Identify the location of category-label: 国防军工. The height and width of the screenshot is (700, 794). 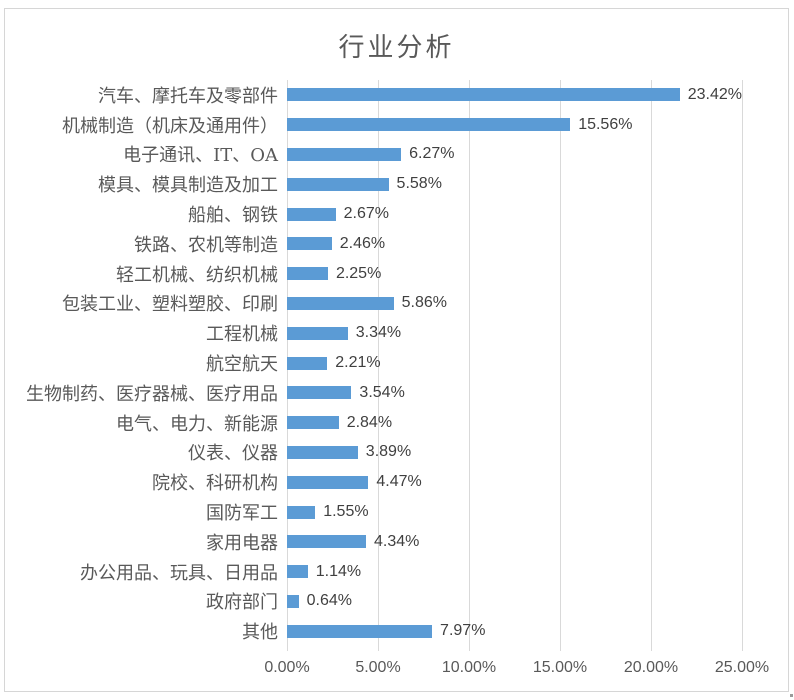
(242, 514).